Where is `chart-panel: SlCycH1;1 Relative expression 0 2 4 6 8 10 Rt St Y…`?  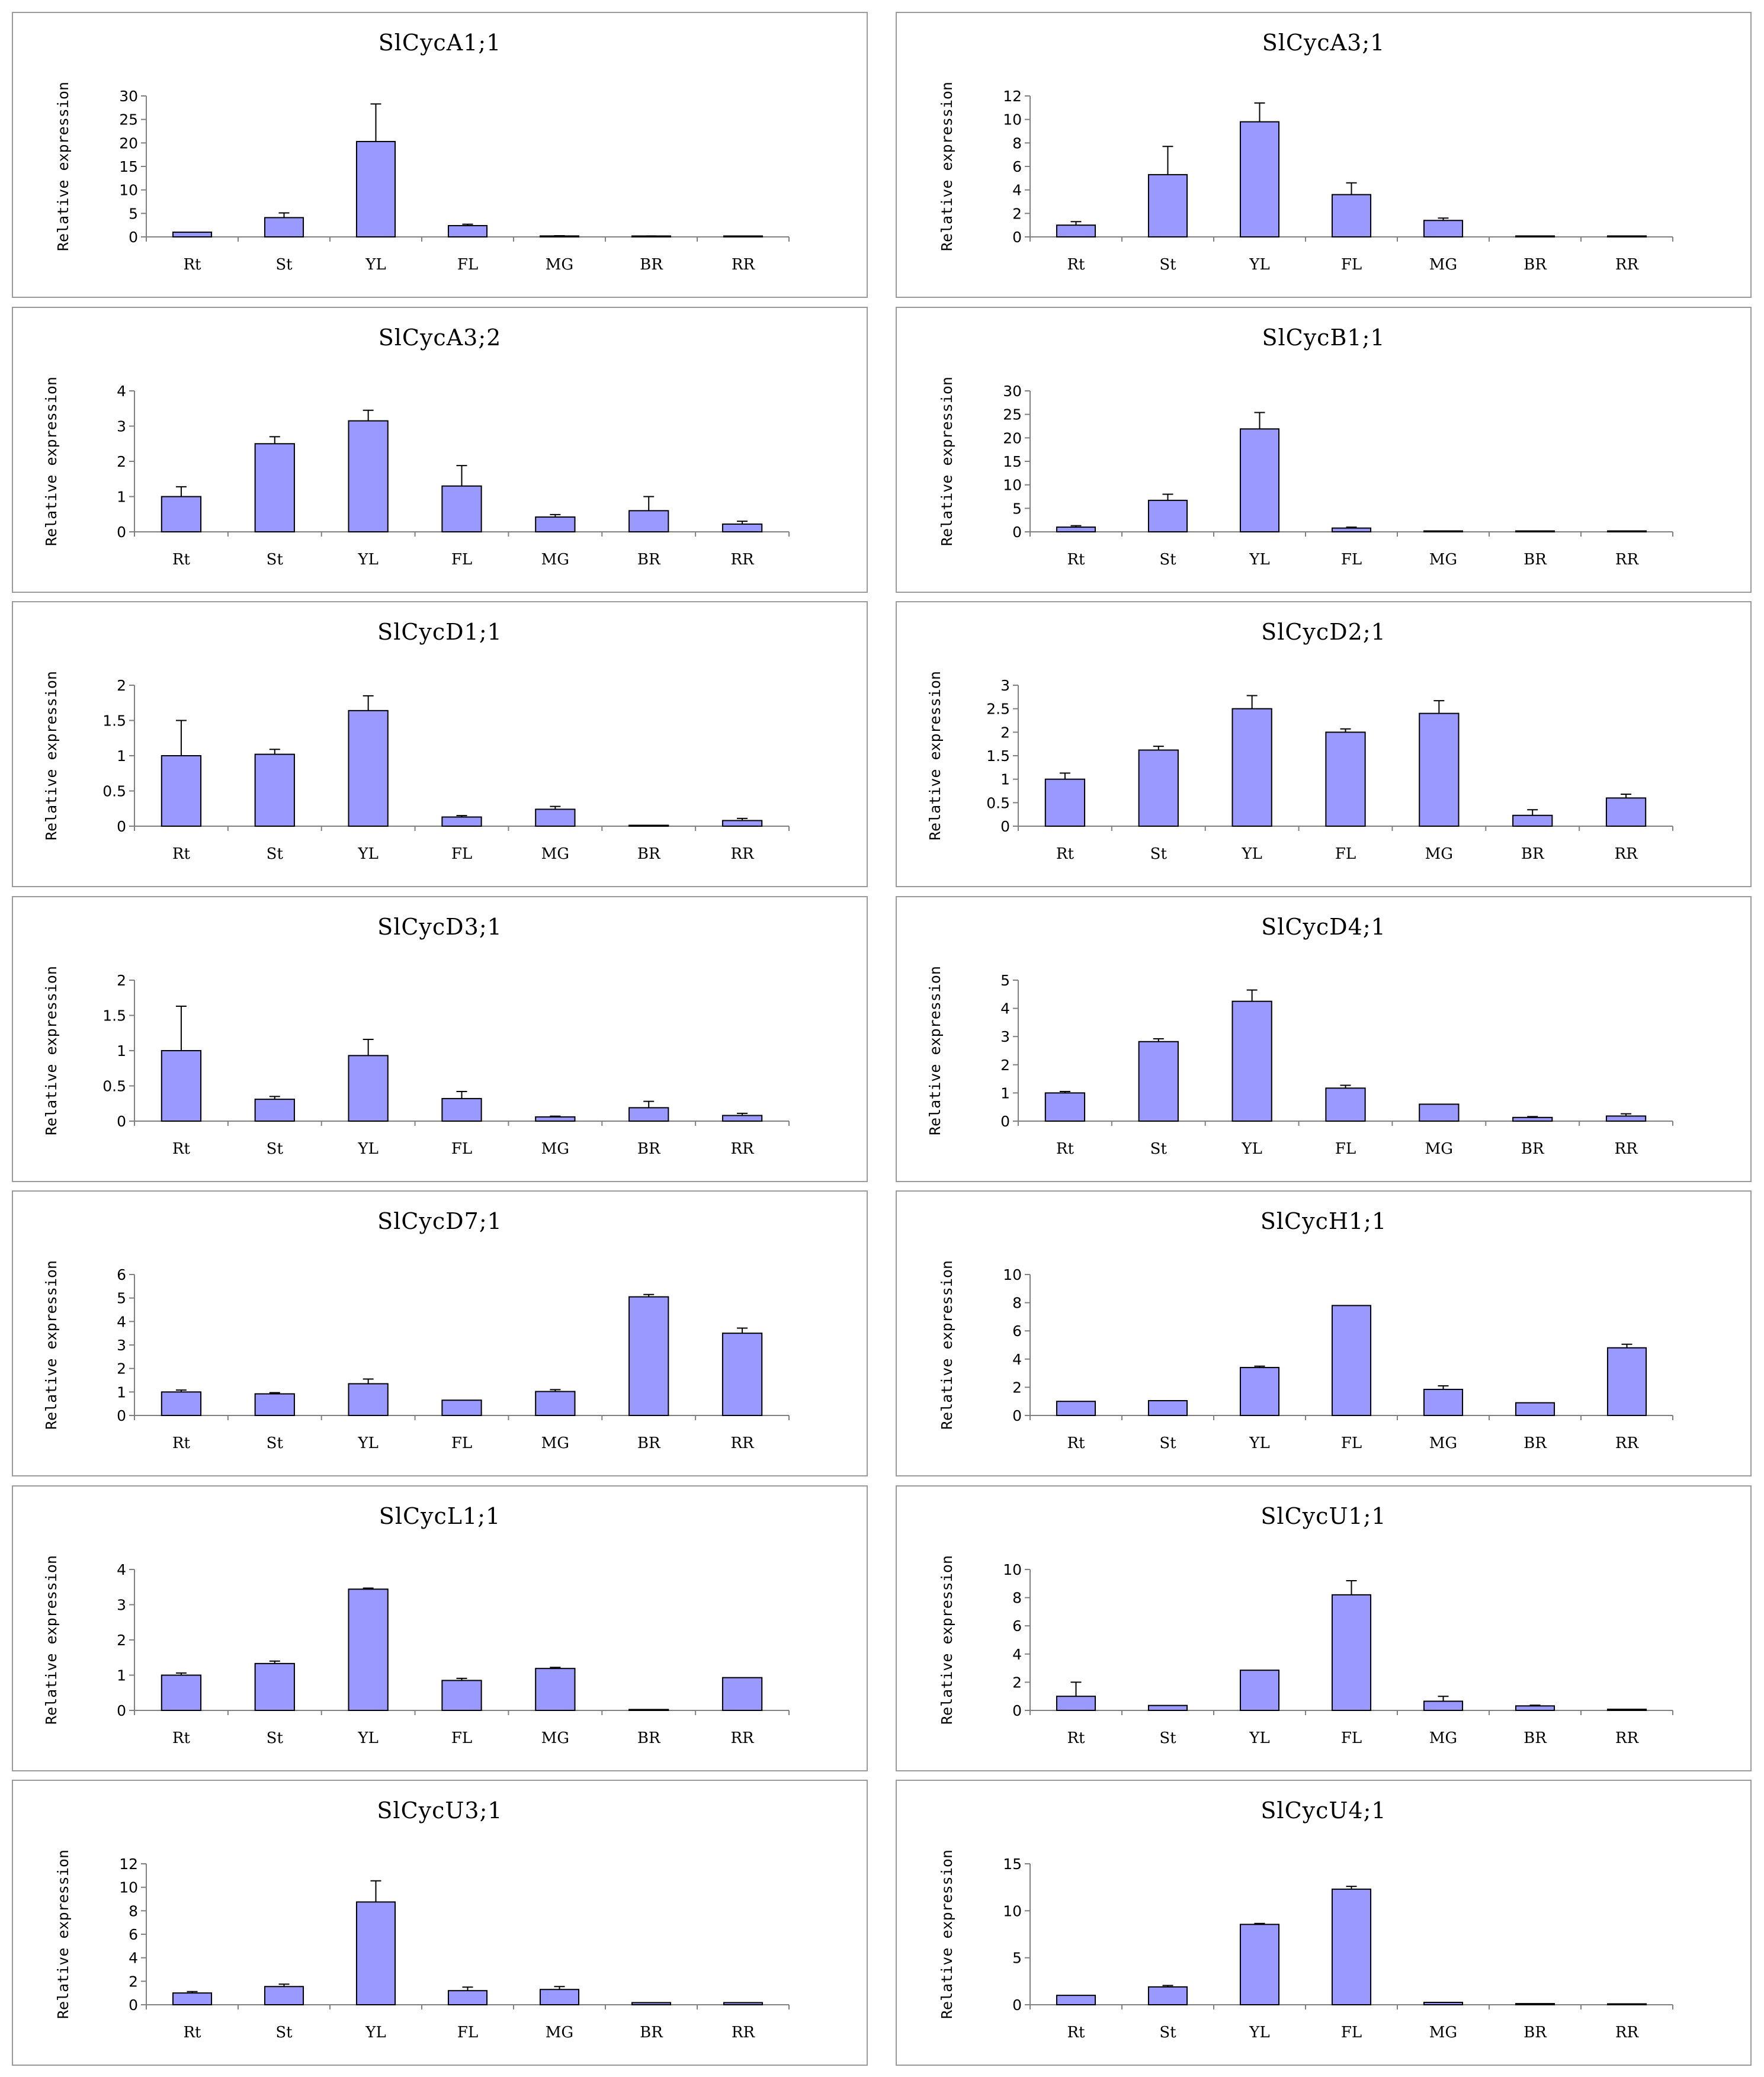 chart-panel: SlCycH1;1 Relative expression 0 2 4 6 8 10 Rt St Y… is located at coordinates (1324, 1333).